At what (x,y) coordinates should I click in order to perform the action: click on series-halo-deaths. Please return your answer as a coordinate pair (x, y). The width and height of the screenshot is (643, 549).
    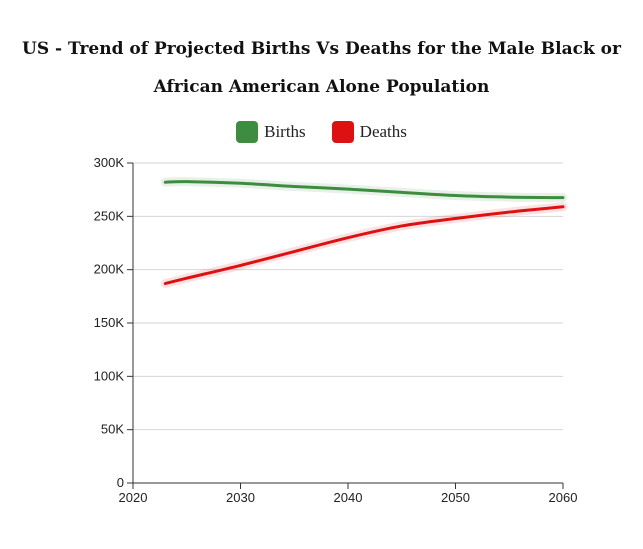
    Looking at the image, I should click on (364, 245).